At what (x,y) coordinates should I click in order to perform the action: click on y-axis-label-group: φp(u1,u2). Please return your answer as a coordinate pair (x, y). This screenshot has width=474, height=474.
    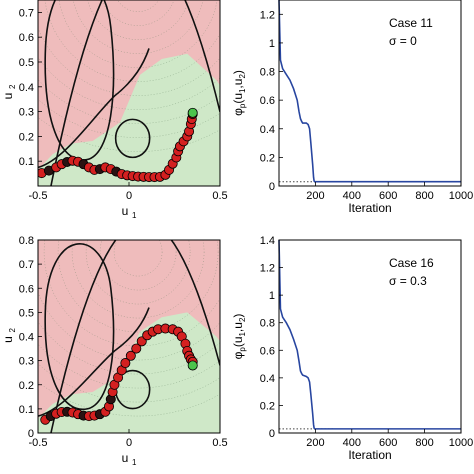
    Looking at the image, I should click on (239, 93).